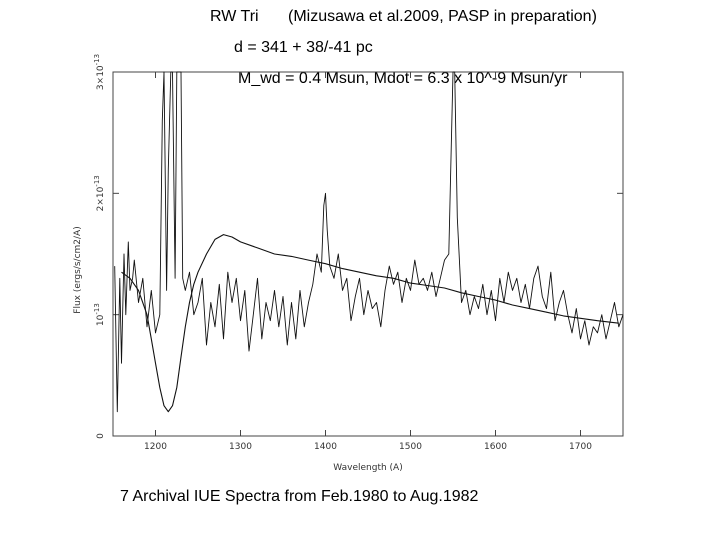 Image resolution: width=720 pixels, height=540 pixels. Describe the element at coordinates (303, 47) in the screenshot. I see `distance: d = 341 + 38/-41 pc` at that location.